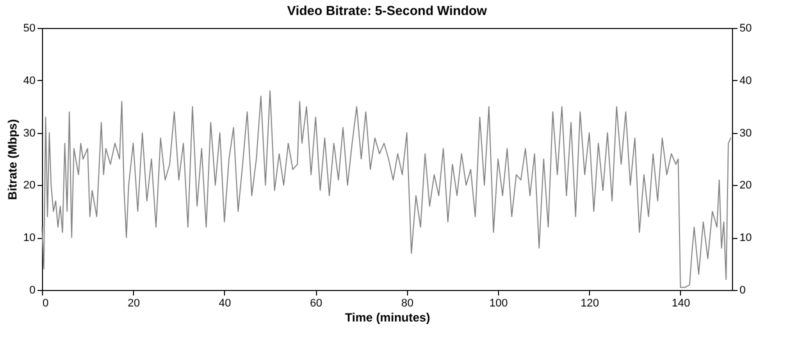 The image size is (785, 353). I want to click on y2-tick-label: 30, so click(746, 133).